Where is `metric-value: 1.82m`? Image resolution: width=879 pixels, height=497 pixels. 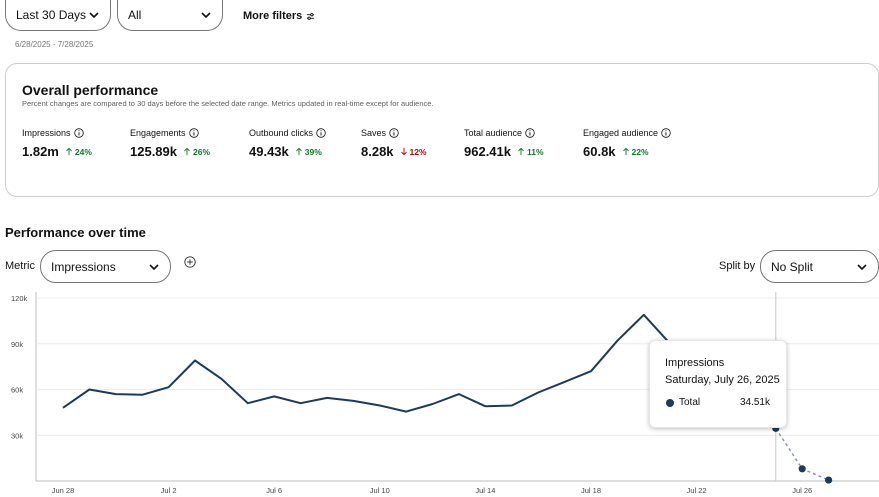
metric-value: 1.82m is located at coordinates (40, 151).